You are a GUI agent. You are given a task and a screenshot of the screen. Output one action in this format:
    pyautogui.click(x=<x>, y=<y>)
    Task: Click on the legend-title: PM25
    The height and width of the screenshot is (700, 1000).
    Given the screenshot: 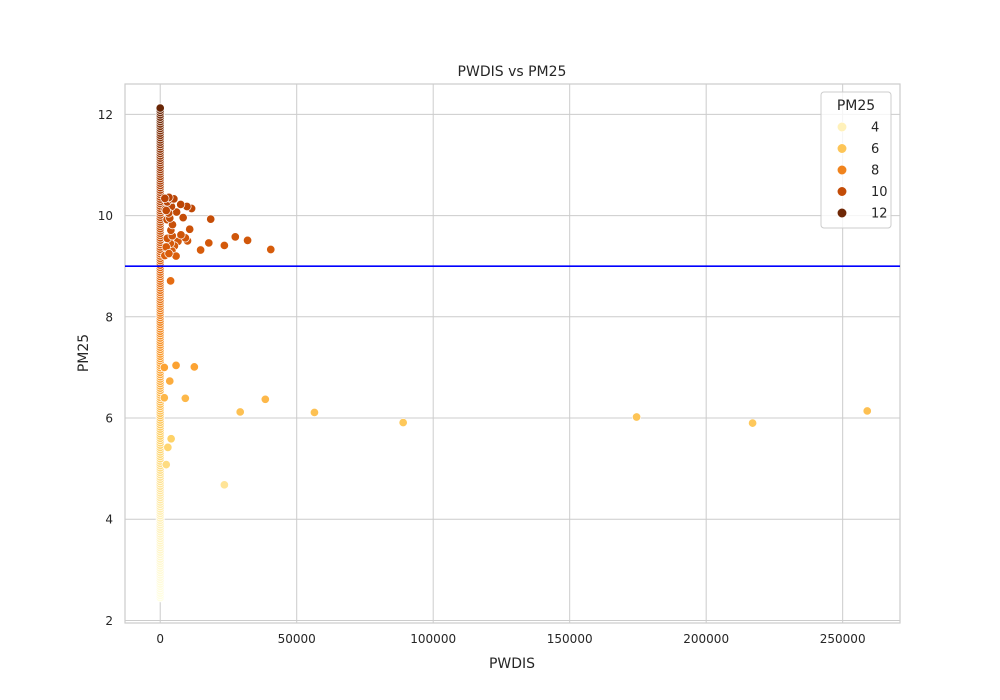 What is the action you would take?
    pyautogui.click(x=856, y=106)
    